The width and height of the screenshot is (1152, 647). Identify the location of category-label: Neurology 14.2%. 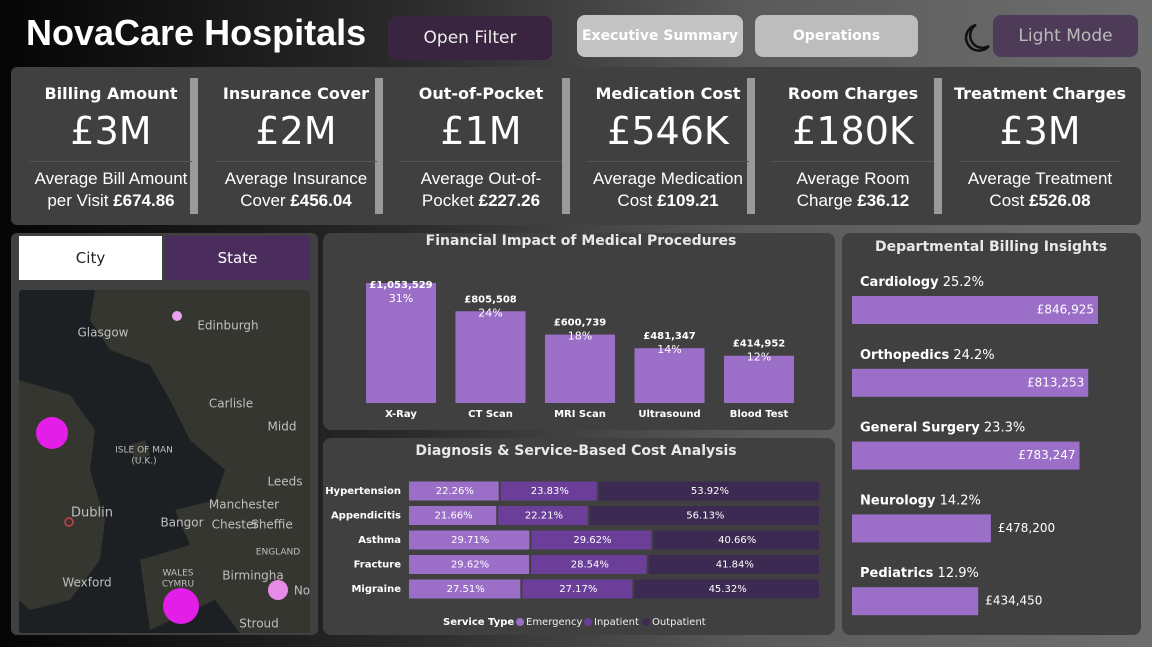
(920, 500).